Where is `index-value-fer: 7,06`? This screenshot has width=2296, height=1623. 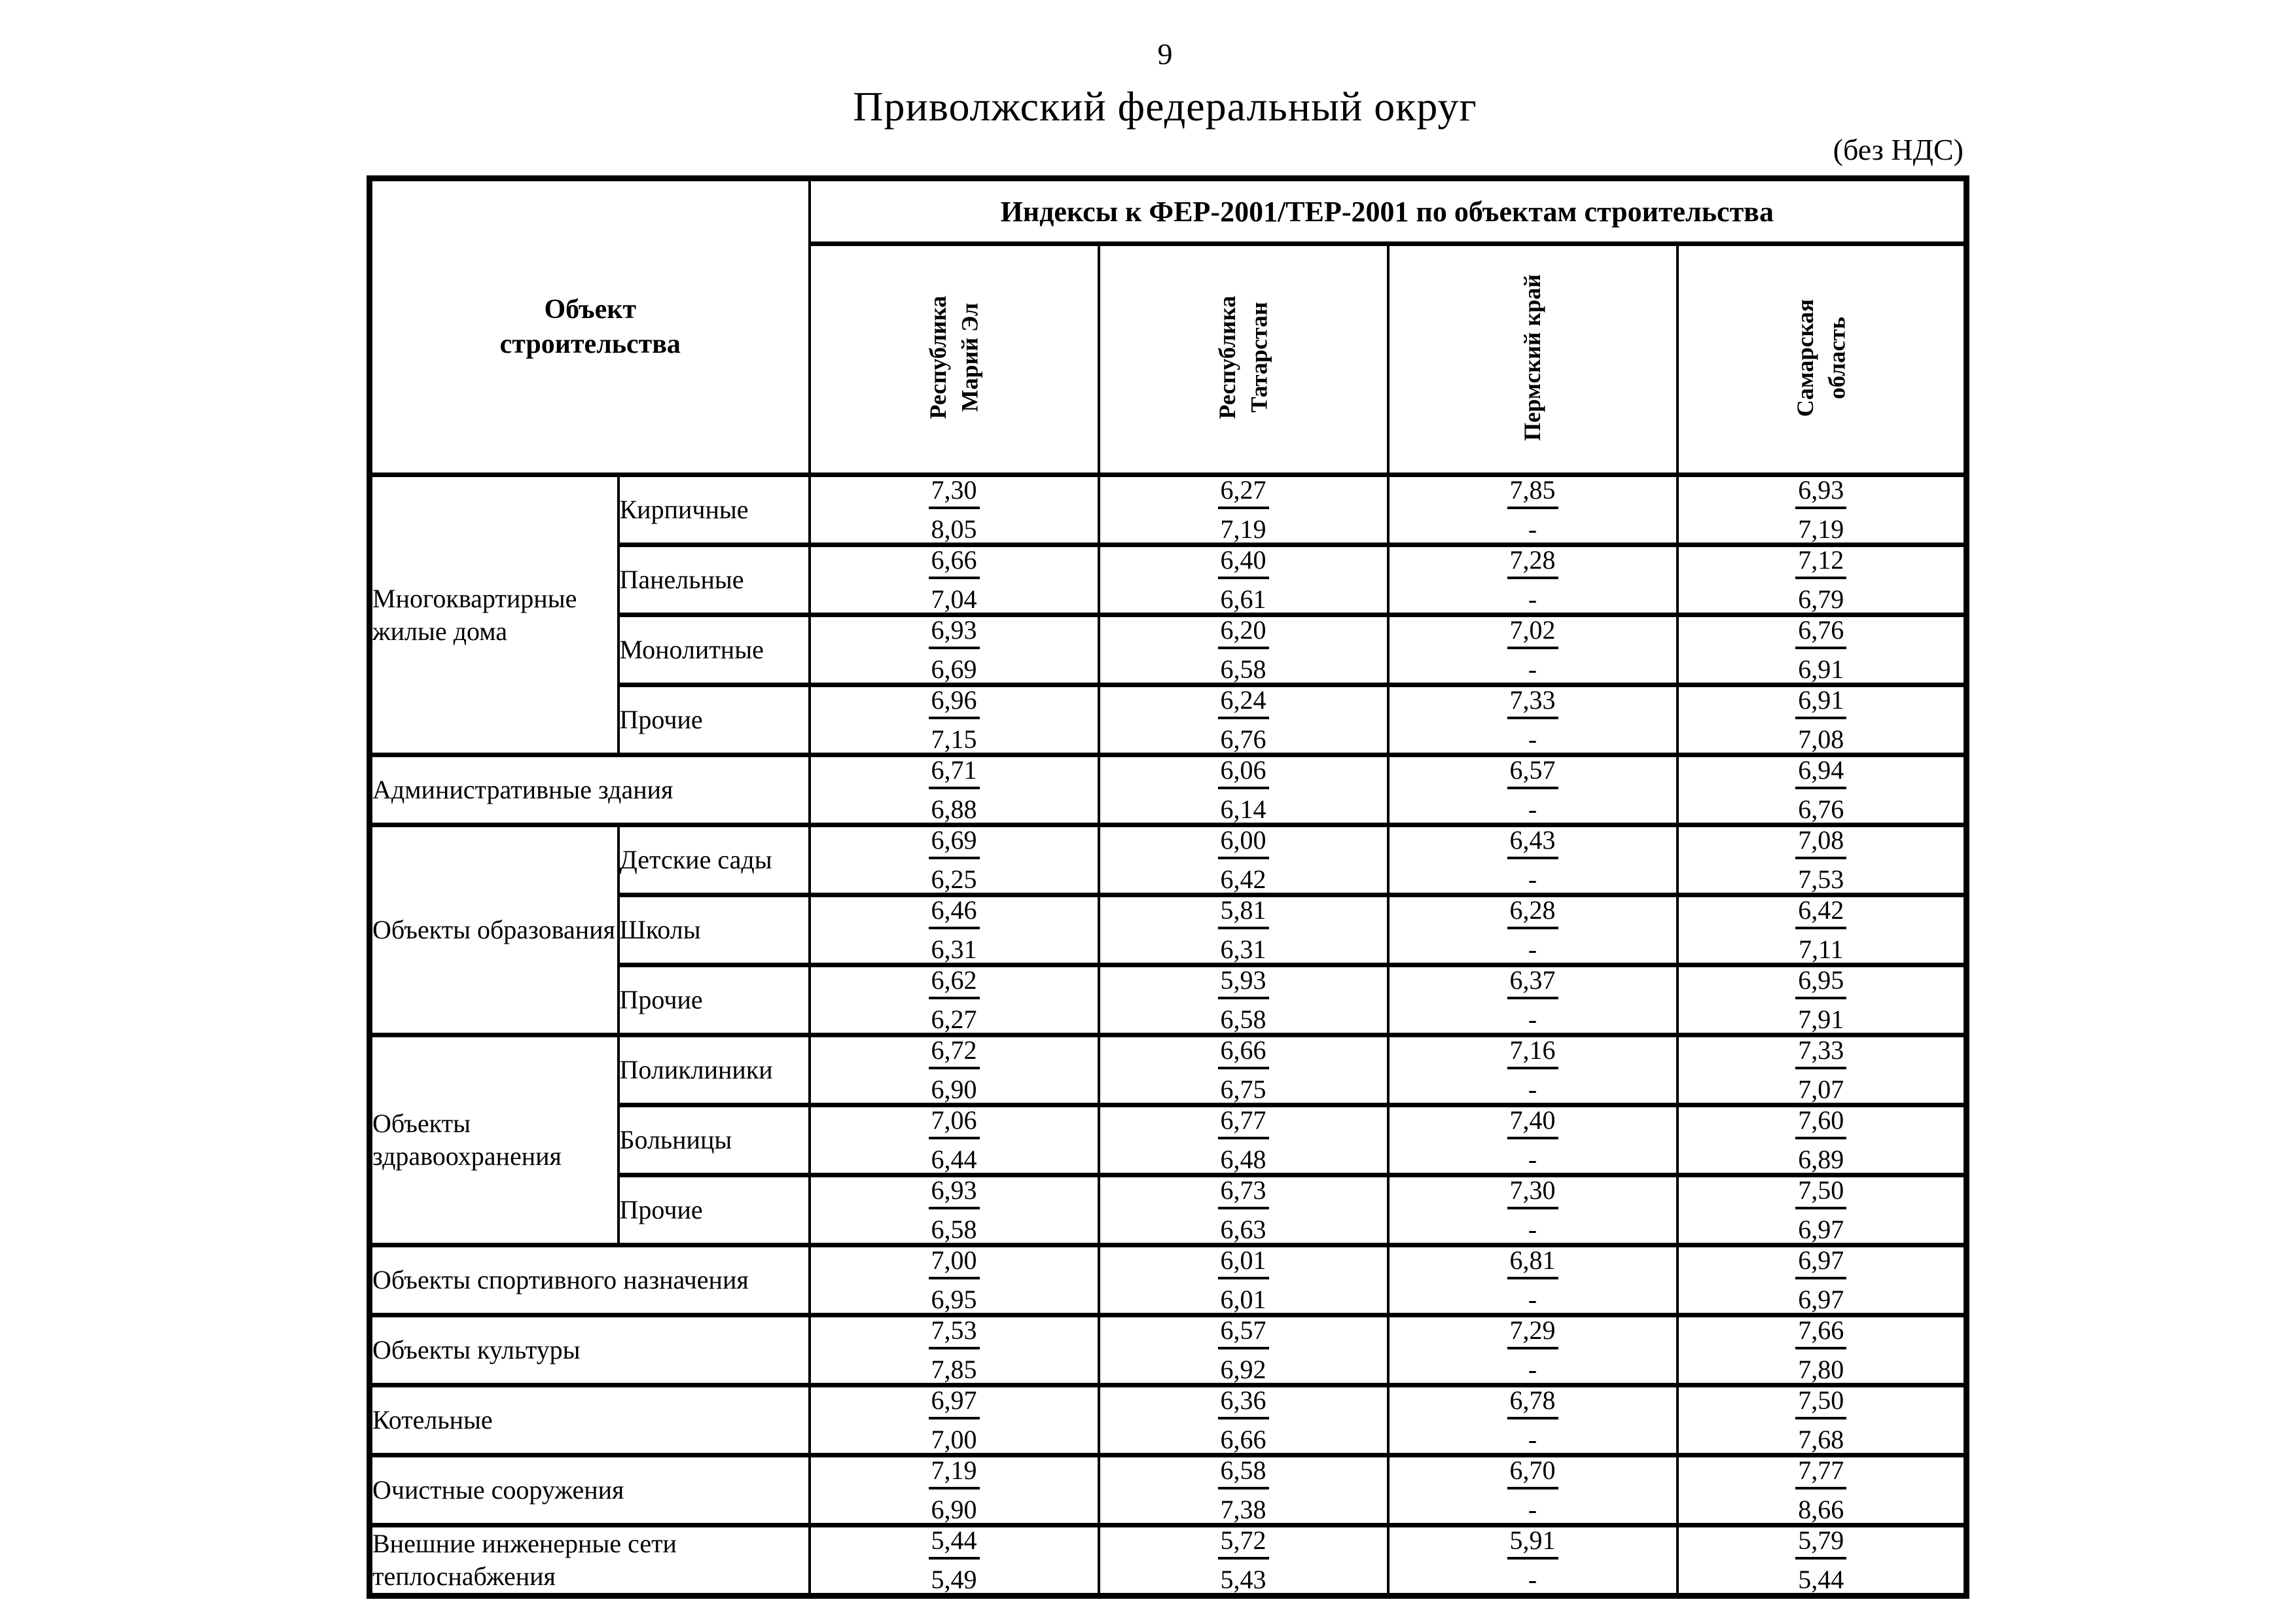 index-value-fer: 7,06 is located at coordinates (954, 1123).